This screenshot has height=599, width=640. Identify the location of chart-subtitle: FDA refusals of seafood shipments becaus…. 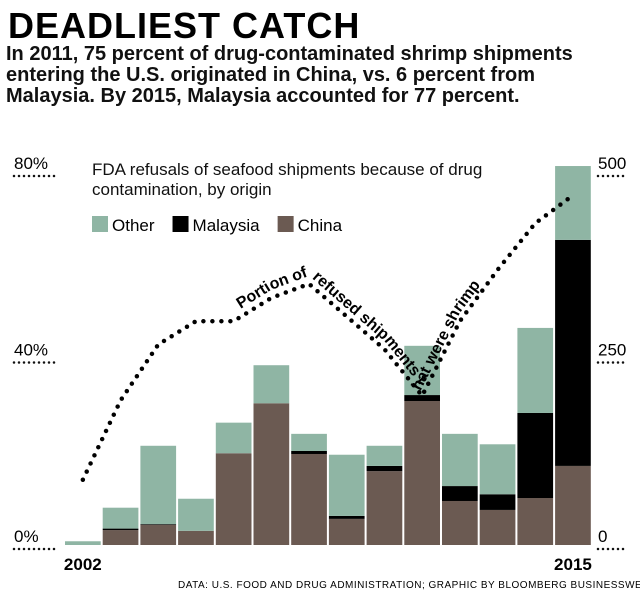
(287, 179).